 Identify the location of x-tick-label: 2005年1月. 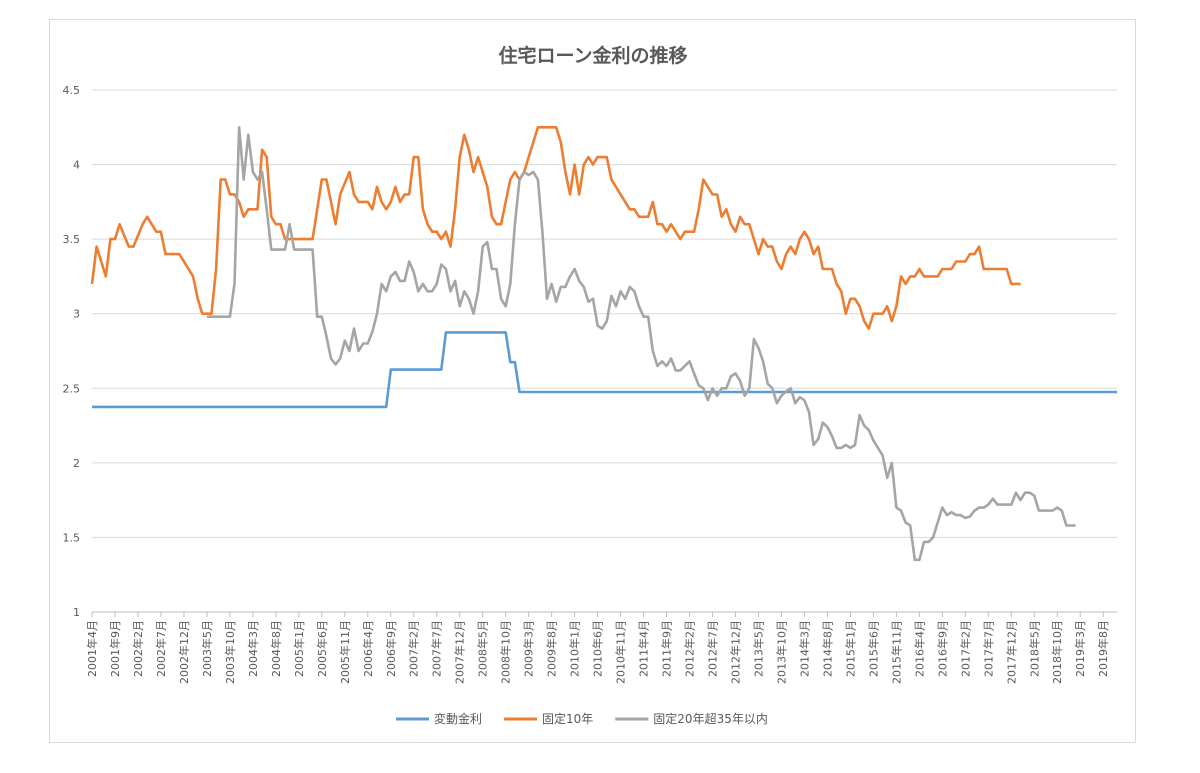
(299, 648).